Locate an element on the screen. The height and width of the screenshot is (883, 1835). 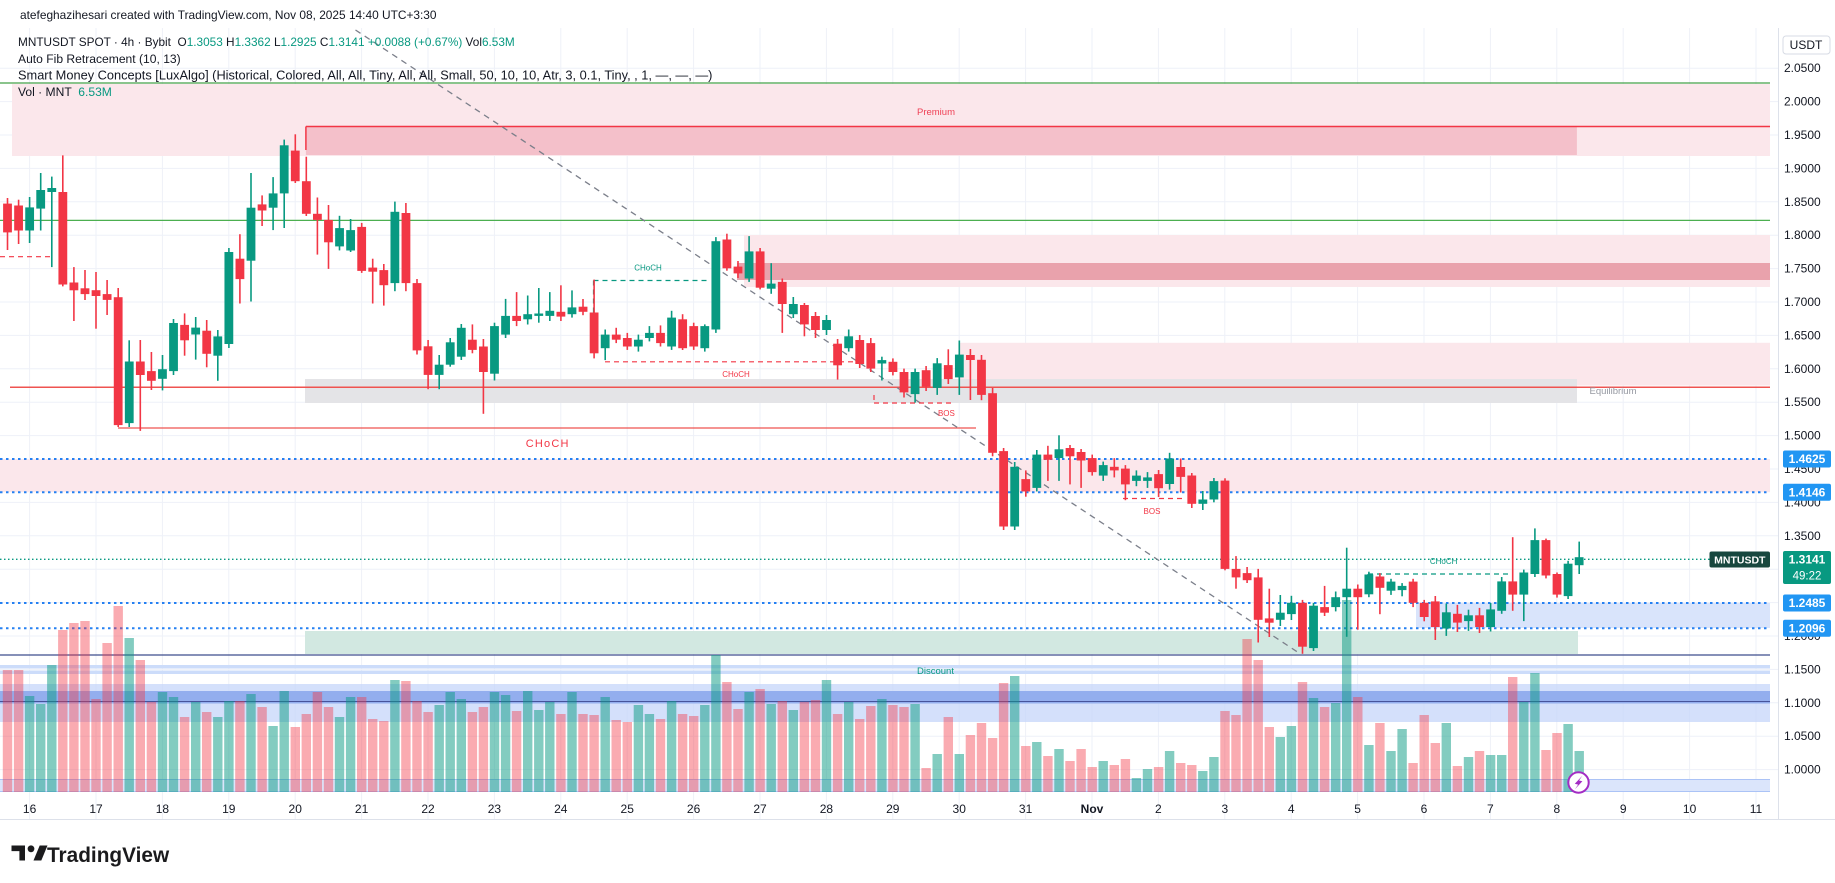
svg-text: 11 is located at coordinates (1756, 809).